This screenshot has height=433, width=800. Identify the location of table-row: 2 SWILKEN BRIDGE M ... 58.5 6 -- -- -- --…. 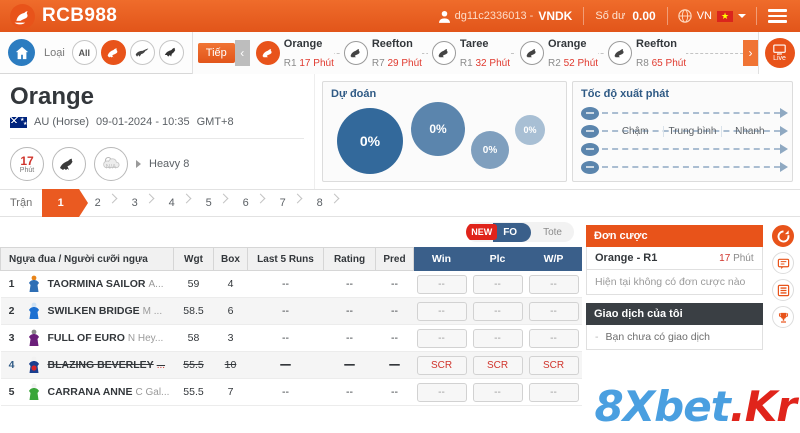
(291, 311).